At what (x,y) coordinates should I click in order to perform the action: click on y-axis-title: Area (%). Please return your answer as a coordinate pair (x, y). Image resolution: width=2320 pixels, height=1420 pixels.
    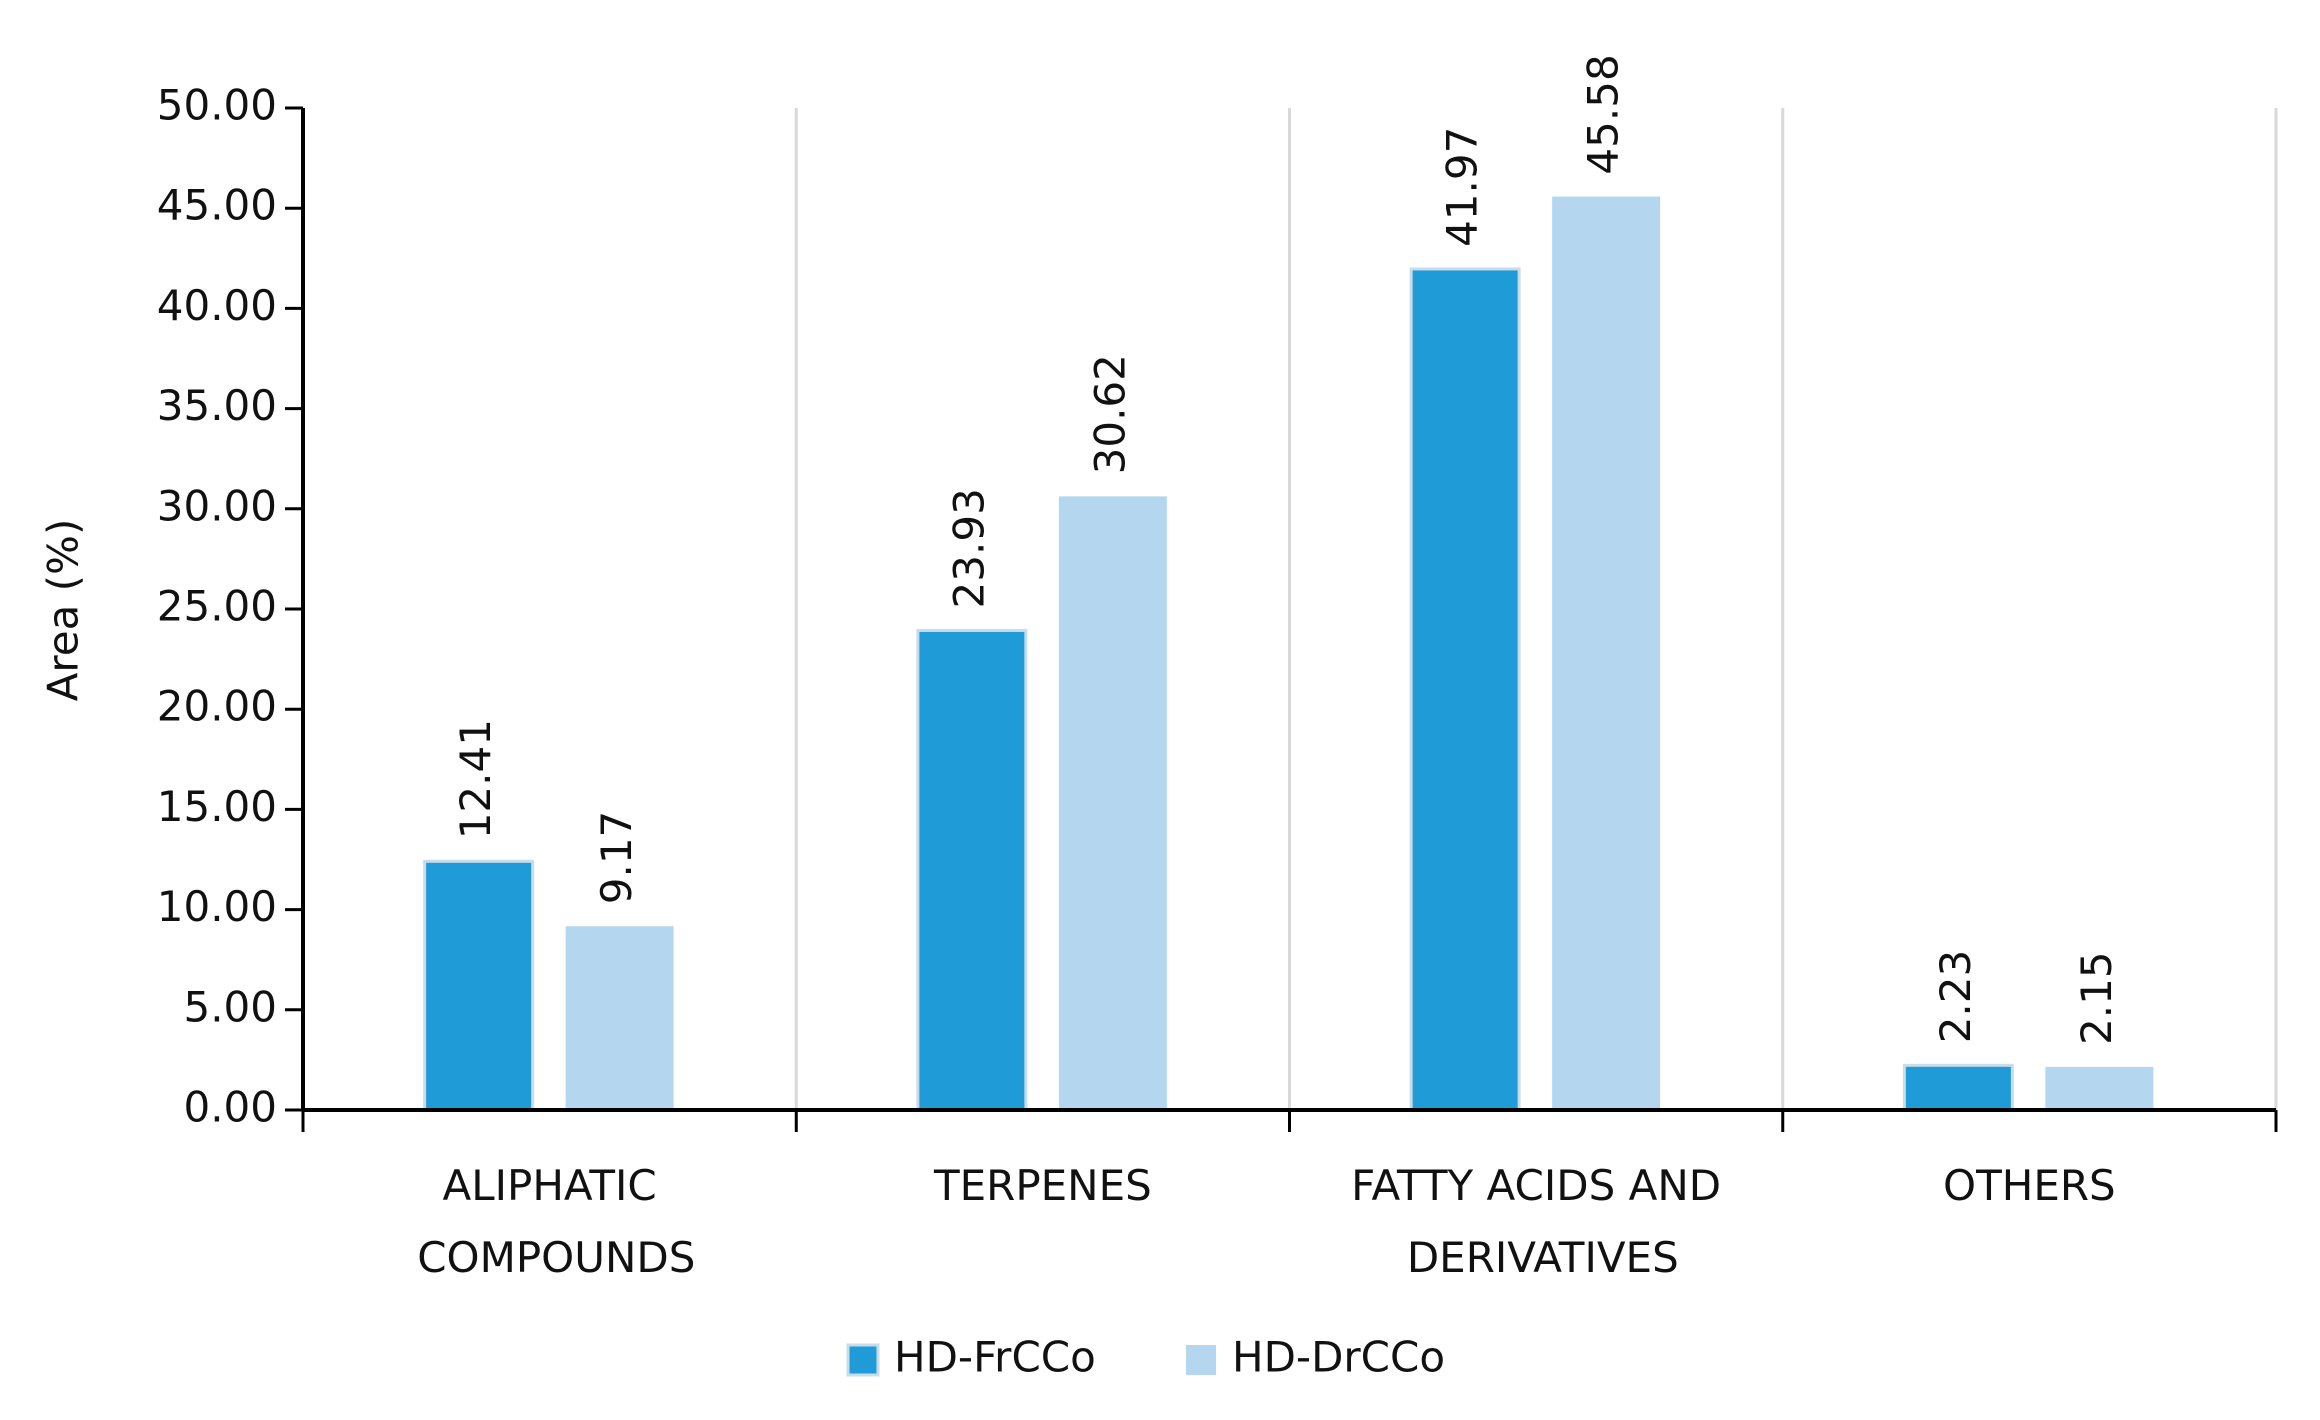
    Looking at the image, I should click on (63, 610).